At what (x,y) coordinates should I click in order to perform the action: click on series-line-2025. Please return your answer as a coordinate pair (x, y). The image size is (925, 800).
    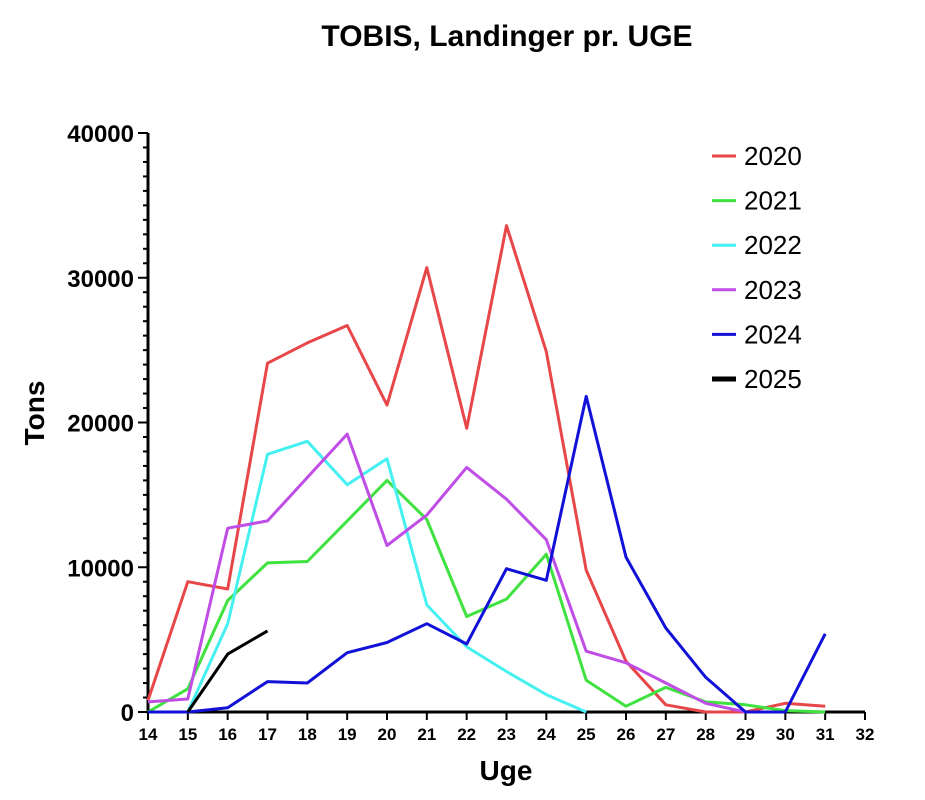
    Looking at the image, I should click on (227, 671).